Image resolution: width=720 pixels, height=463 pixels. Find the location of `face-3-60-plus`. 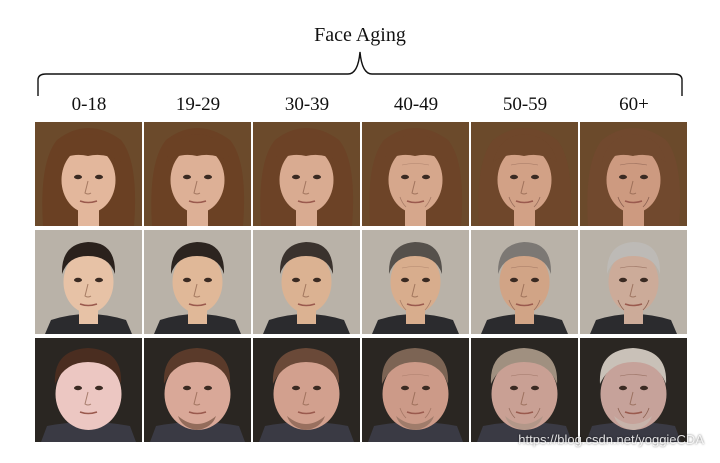

face-3-60-plus is located at coordinates (633, 390).